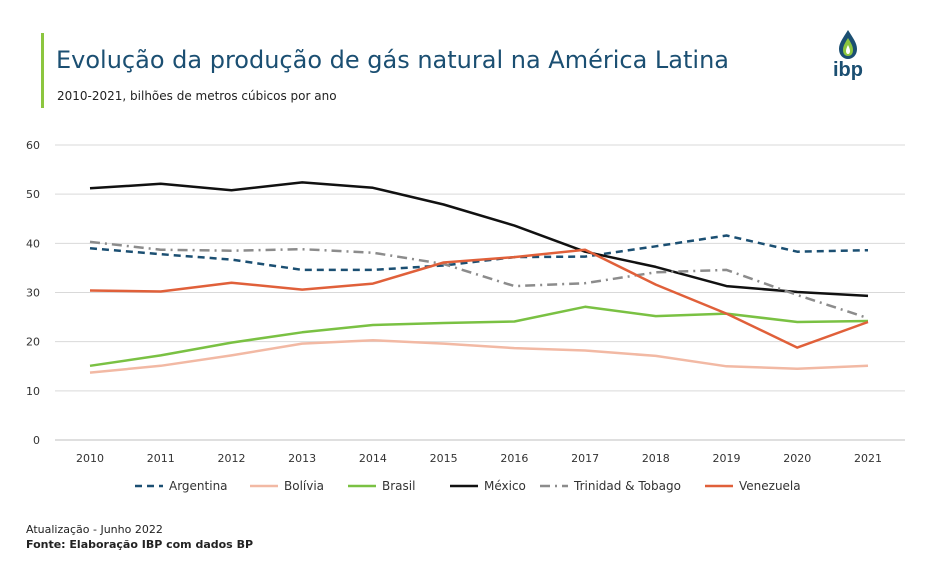  Describe the element at coordinates (373, 458) in the screenshot. I see `x-tick-label: 2014` at that location.